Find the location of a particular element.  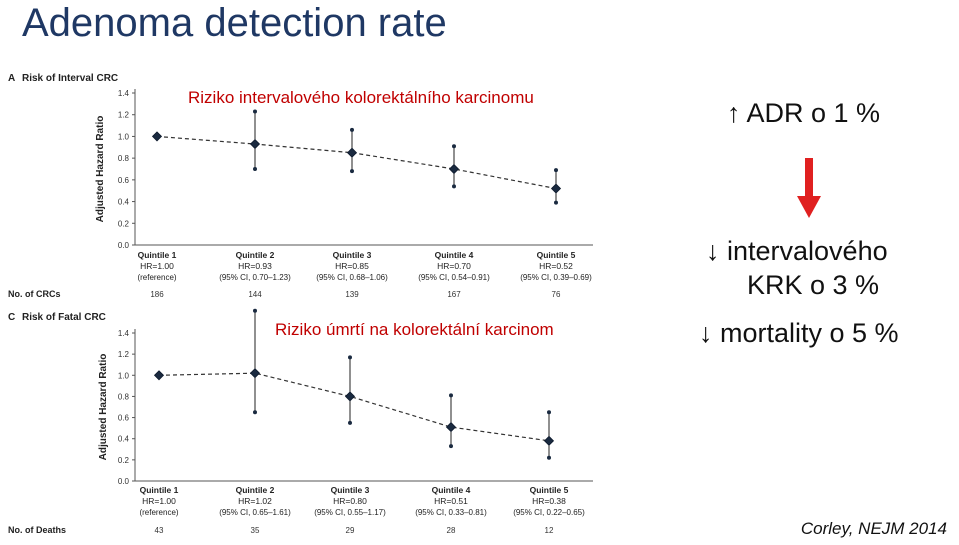

slide-title: Adenoma detection rate is located at coordinates (234, 23).